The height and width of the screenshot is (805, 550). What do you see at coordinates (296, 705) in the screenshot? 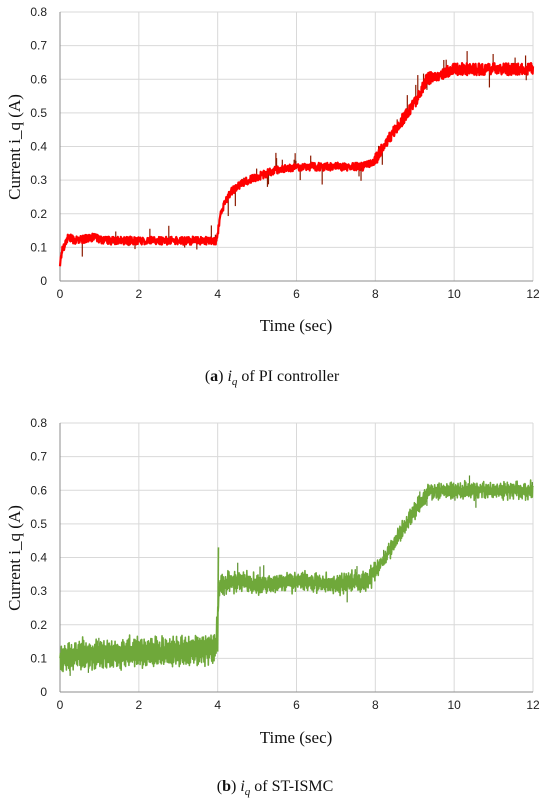
I see `chart-b-xtick-3: 6` at bounding box center [296, 705].